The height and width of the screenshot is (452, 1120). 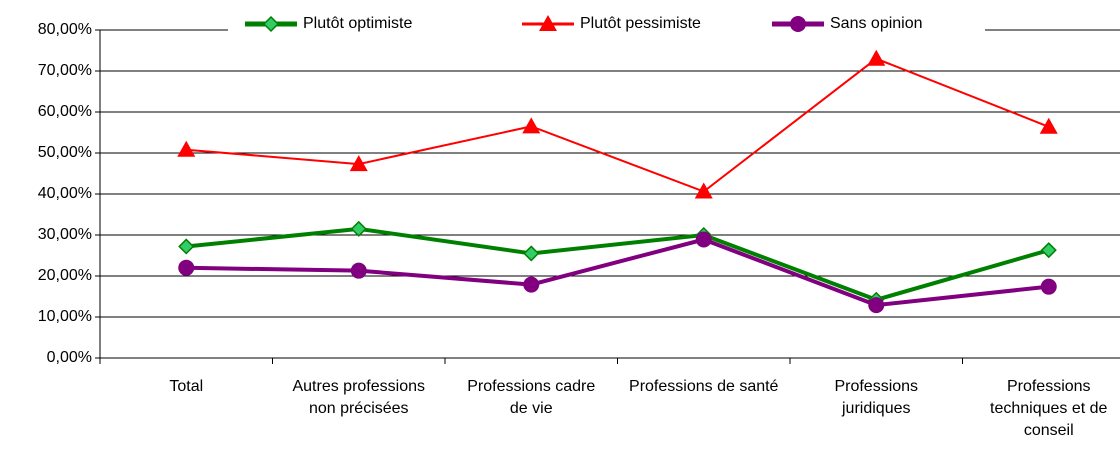 I want to click on y-tick-label: 60,00%, so click(x=65, y=111).